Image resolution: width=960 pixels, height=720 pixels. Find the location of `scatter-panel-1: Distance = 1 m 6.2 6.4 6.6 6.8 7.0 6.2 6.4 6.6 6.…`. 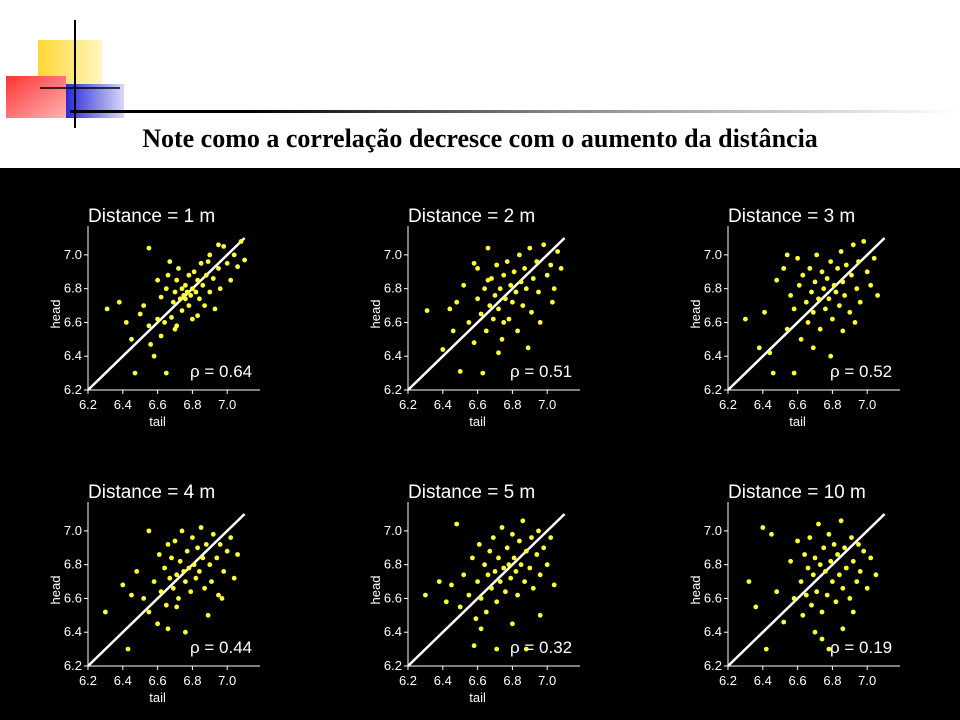

scatter-panel-1: Distance = 1 m 6.2 6.4 6.6 6.8 7.0 6.2 6.4 6.6 6.… is located at coordinates (154, 317).